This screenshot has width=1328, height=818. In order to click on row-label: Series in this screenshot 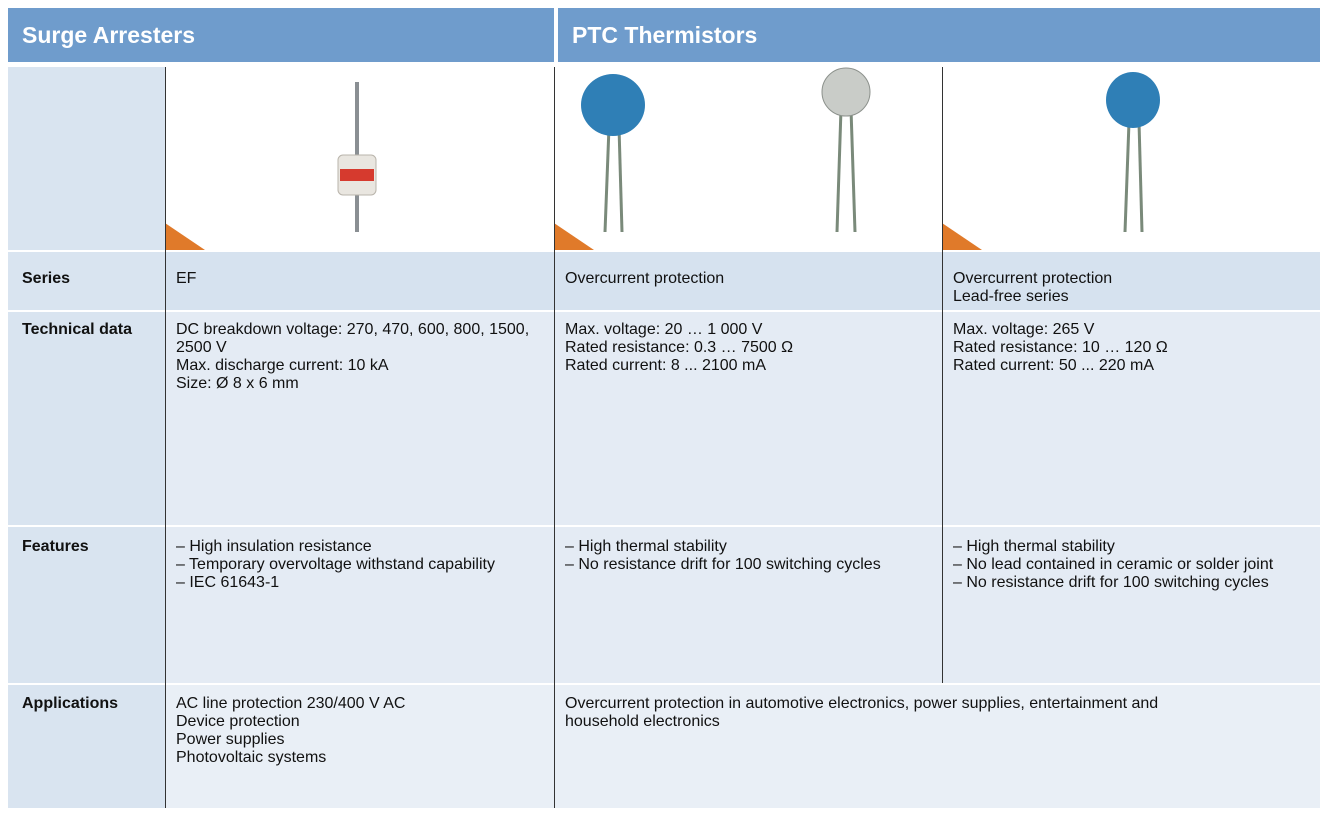, I will do `click(86, 281)`.